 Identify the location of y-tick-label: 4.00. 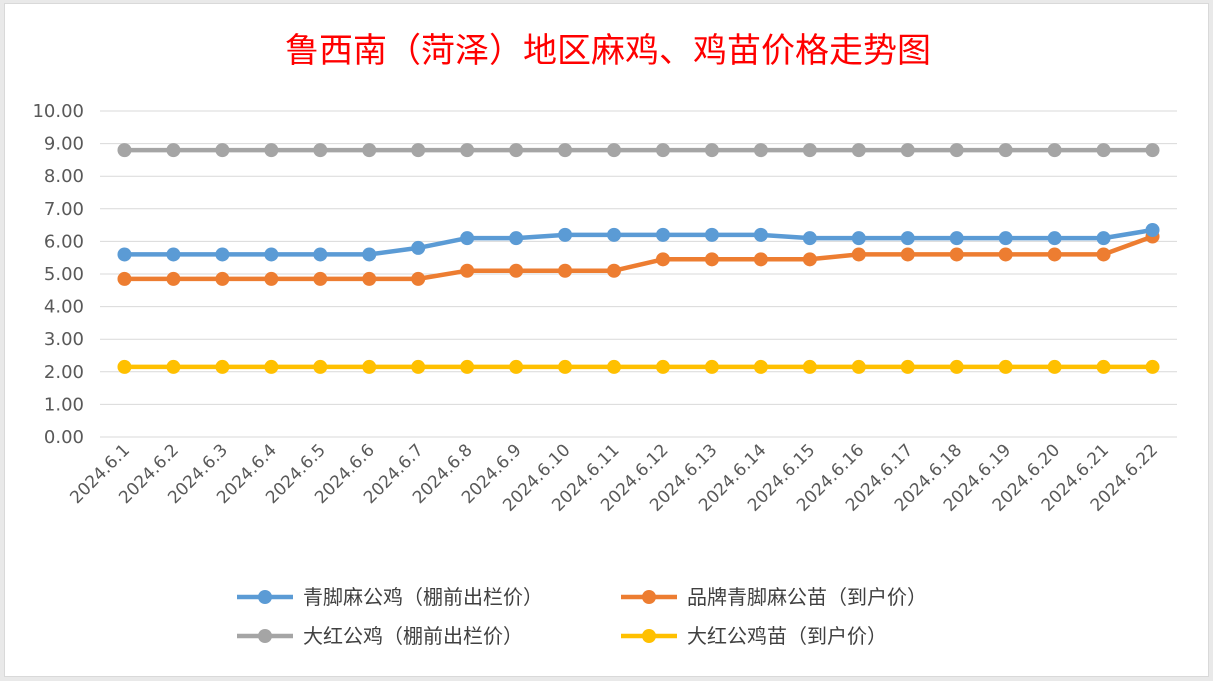
(64, 307).